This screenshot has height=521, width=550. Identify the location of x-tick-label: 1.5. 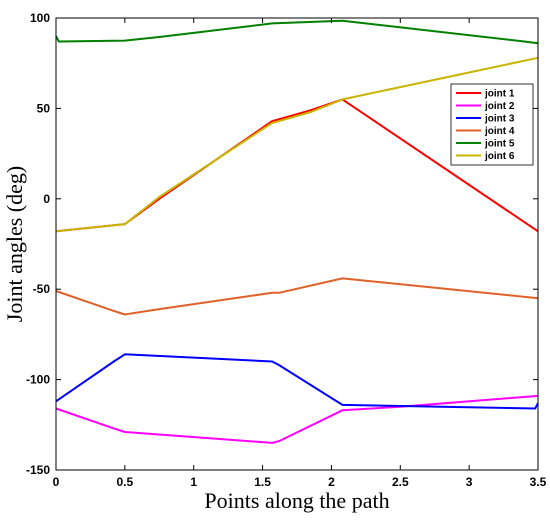
(262, 482).